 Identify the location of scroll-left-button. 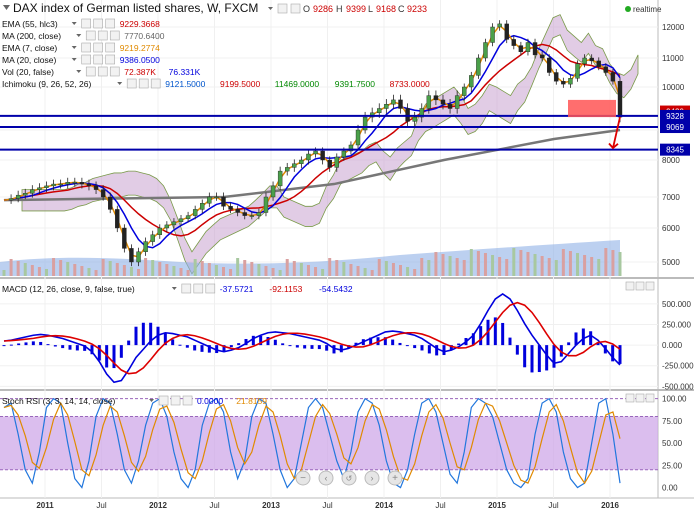
(326, 478).